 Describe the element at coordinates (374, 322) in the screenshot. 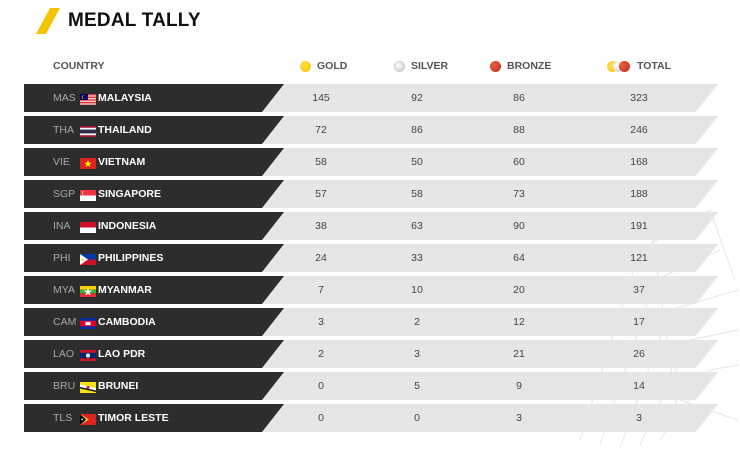

I see `table-row: CAM CAMBODIA 3 2 12 17` at that location.